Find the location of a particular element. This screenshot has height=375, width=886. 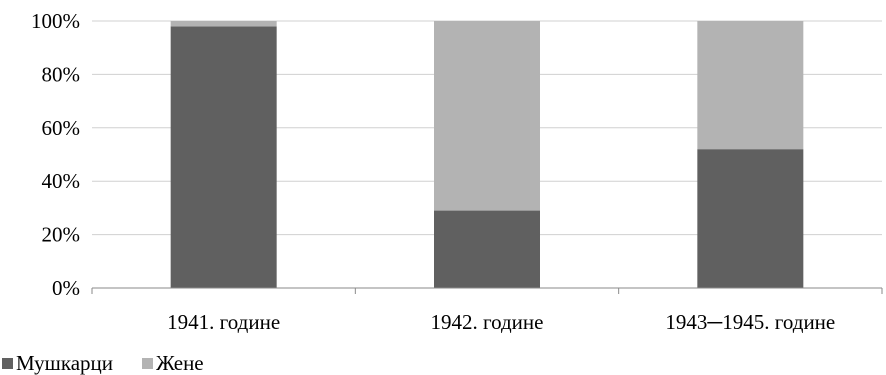

y-tick-label: 20% is located at coordinates (61, 235).